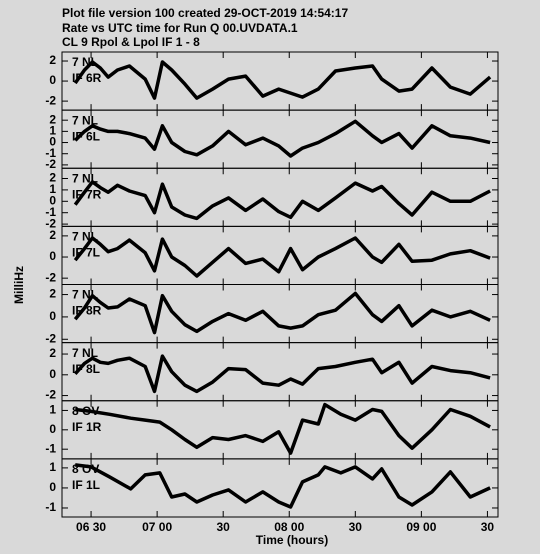 This screenshot has width=540, height=554. Describe the element at coordinates (131, 42) in the screenshot. I see `title-line: CL 9 Rpol & Lpol IF 1 - 8` at that location.